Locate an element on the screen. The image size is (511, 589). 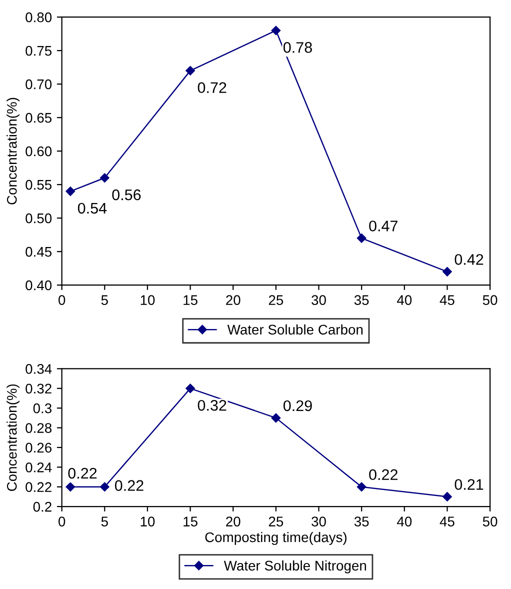
y-tick-label: 0.55 is located at coordinates (39, 185).